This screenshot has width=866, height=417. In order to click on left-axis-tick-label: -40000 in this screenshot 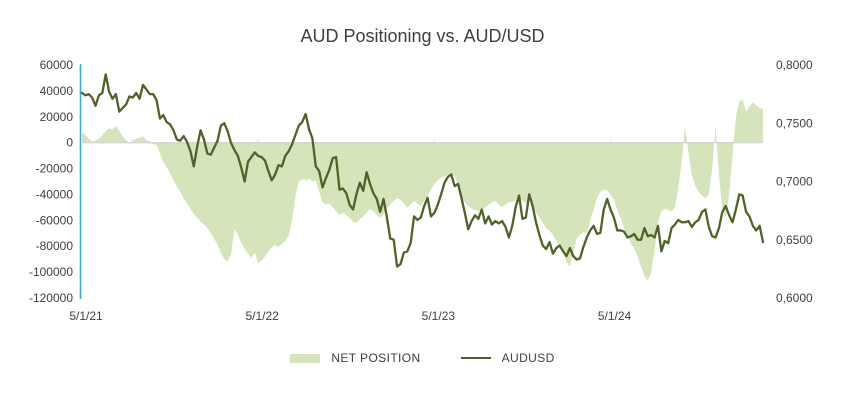, I will do `click(55, 194)`.